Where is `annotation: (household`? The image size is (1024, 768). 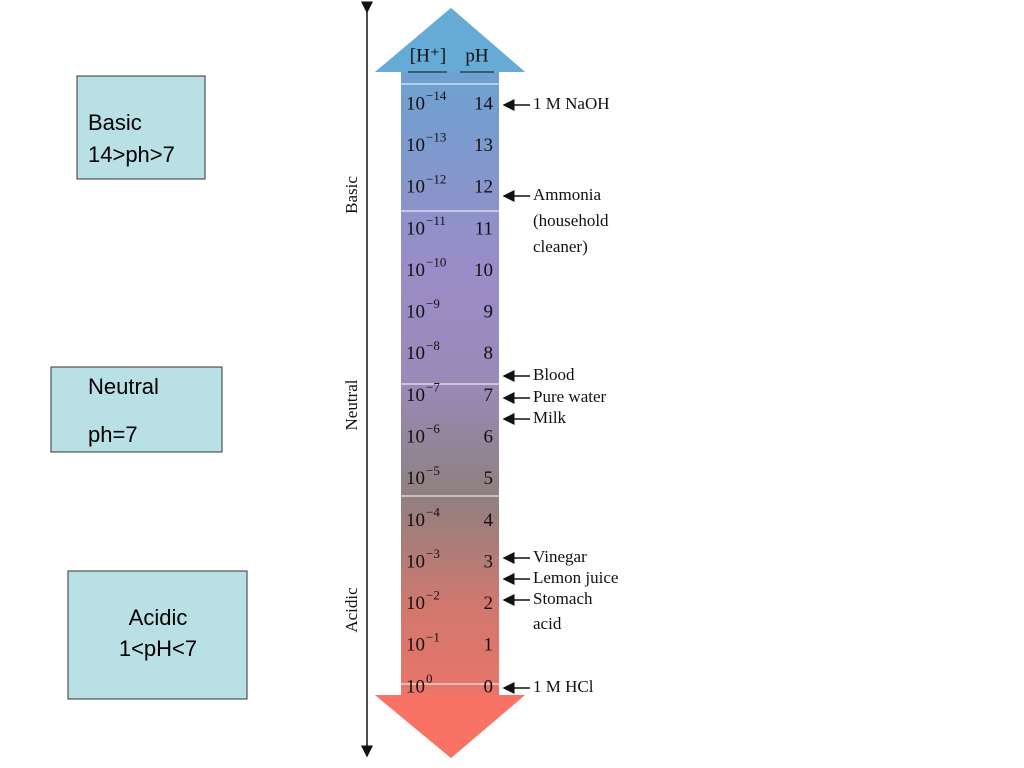
annotation: (household is located at coordinates (571, 220).